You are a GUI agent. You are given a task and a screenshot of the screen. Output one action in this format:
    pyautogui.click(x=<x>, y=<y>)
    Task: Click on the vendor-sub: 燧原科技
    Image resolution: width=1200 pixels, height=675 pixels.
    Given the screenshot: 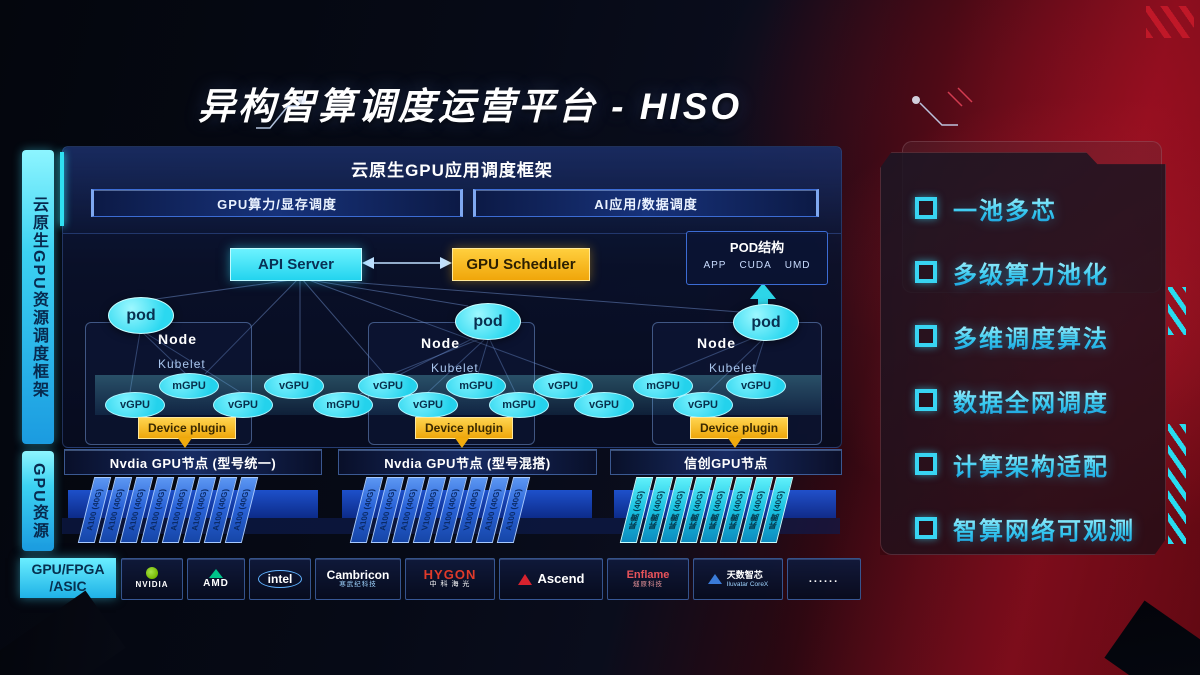 What is the action you would take?
    pyautogui.click(x=648, y=584)
    